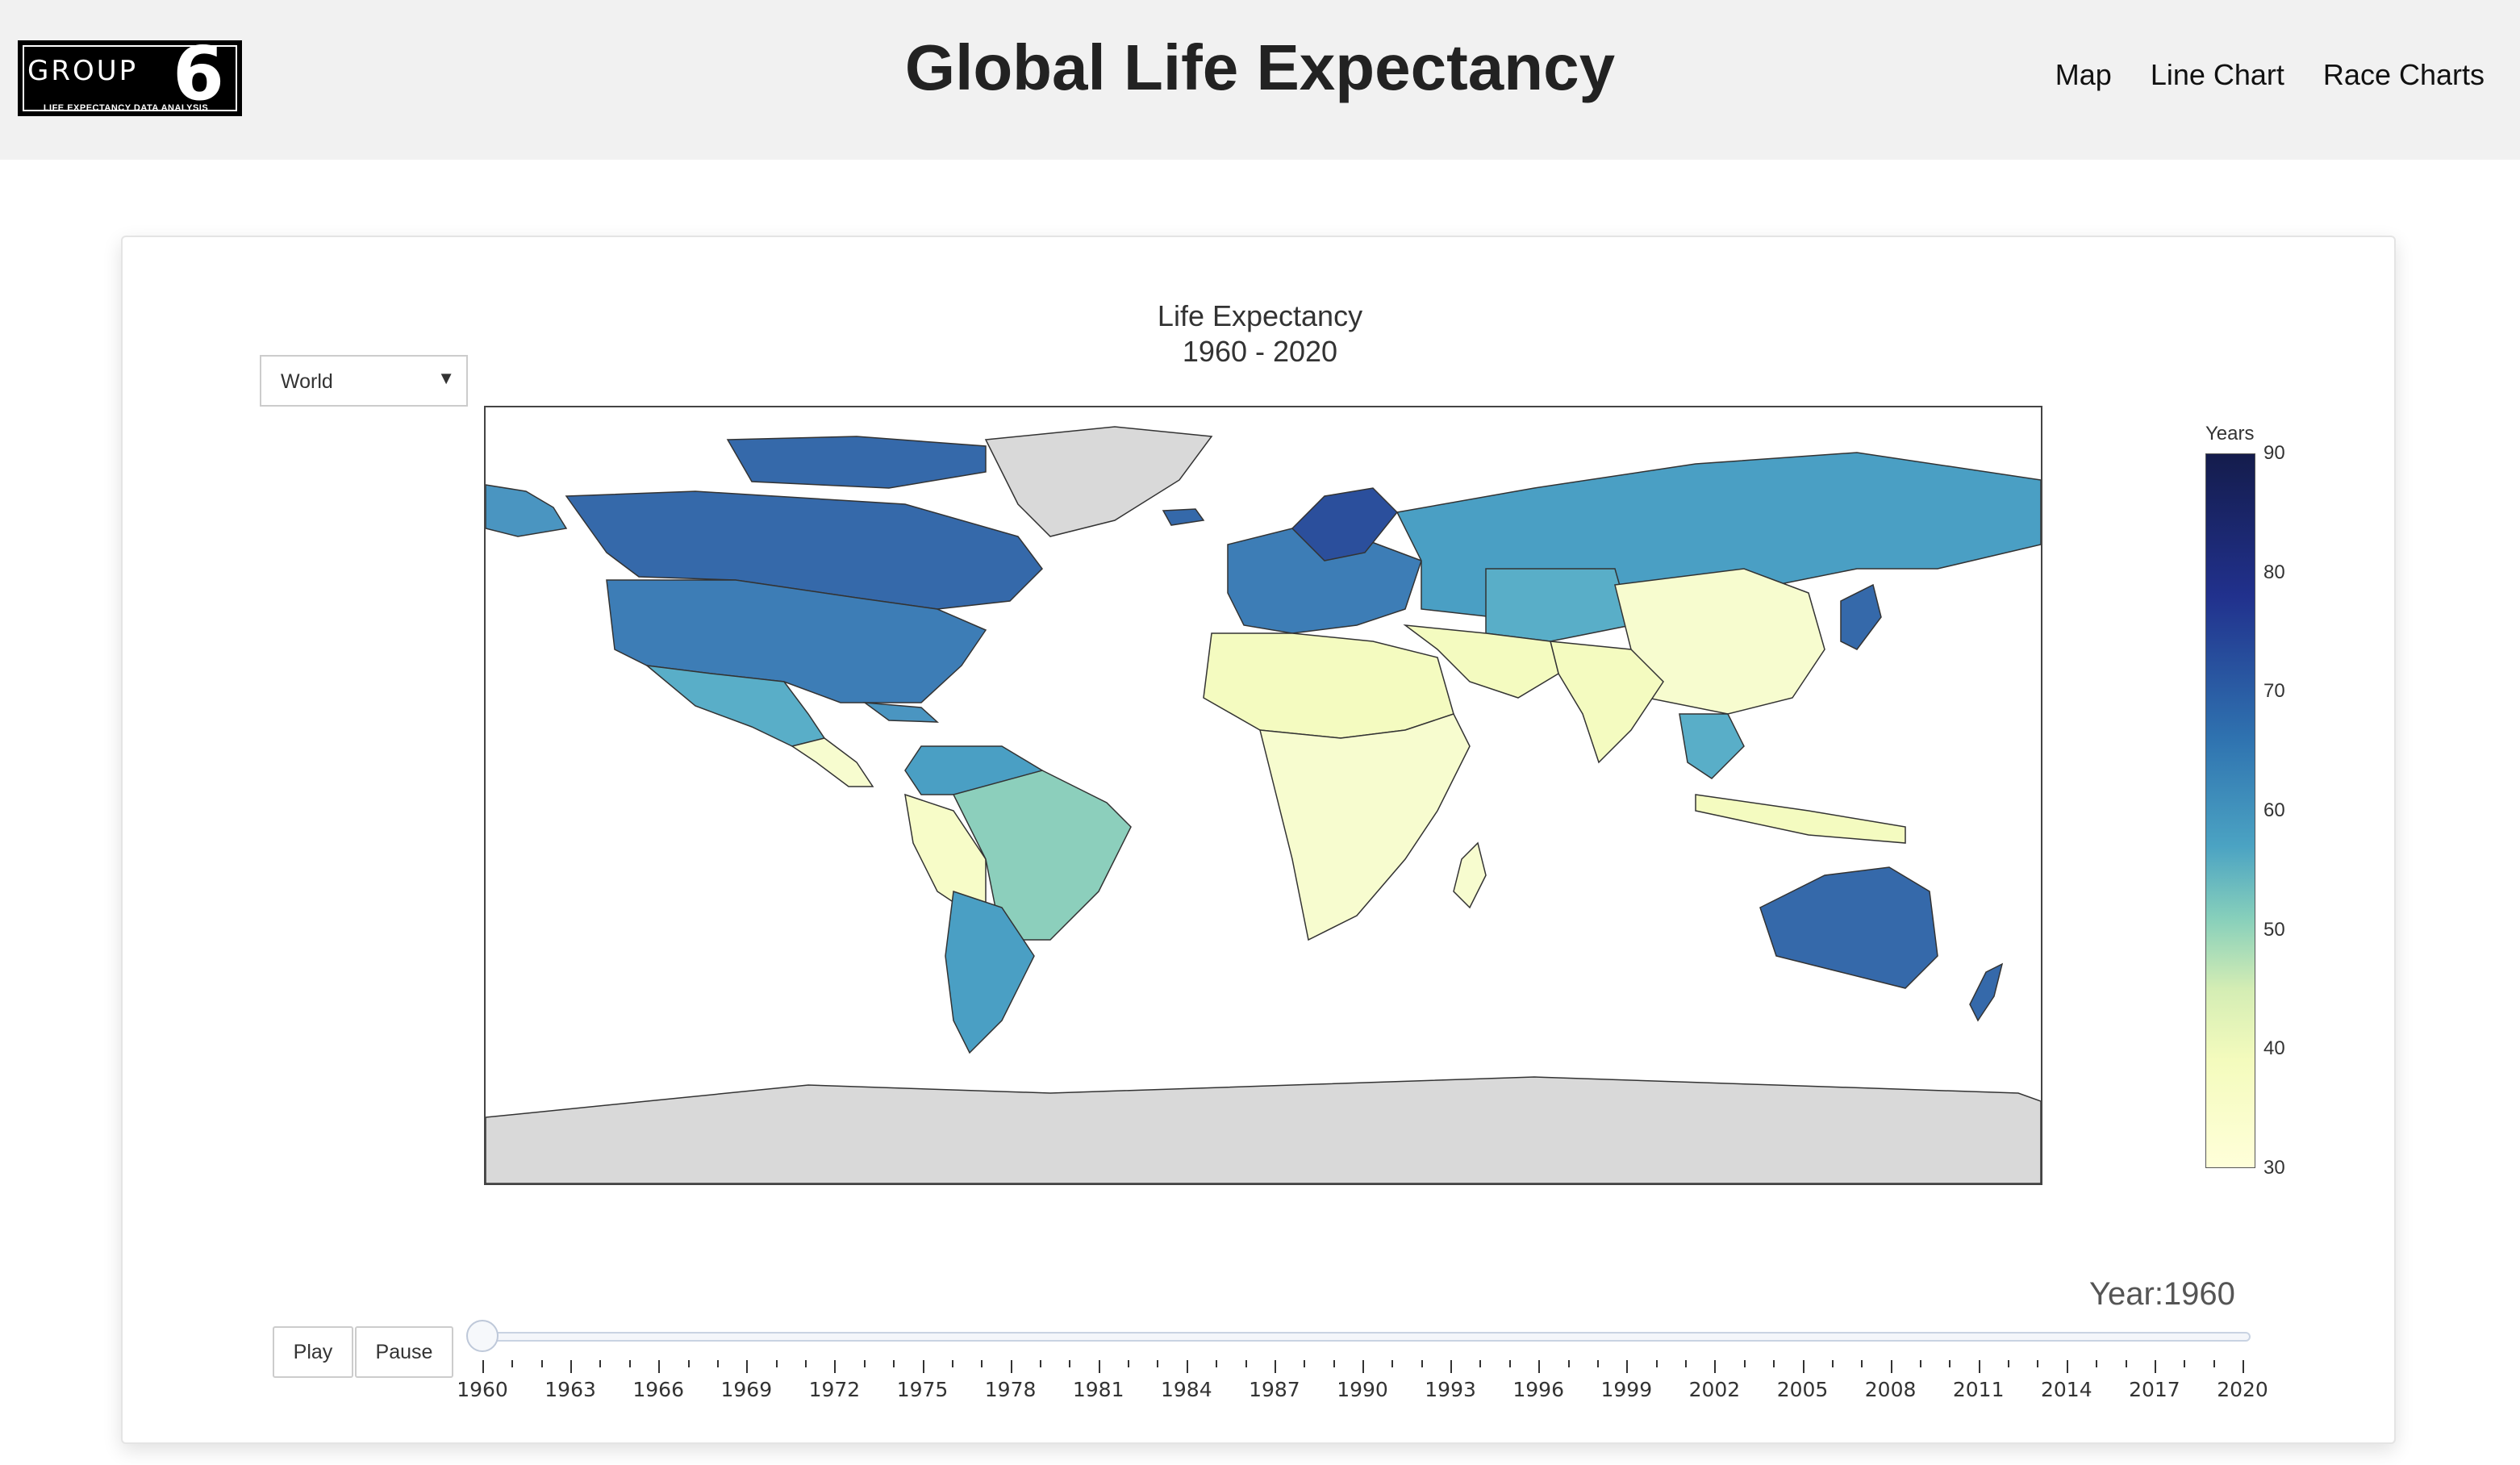 The height and width of the screenshot is (1465, 2520). What do you see at coordinates (570, 1389) in the screenshot?
I see `slider-year-label: 1963` at bounding box center [570, 1389].